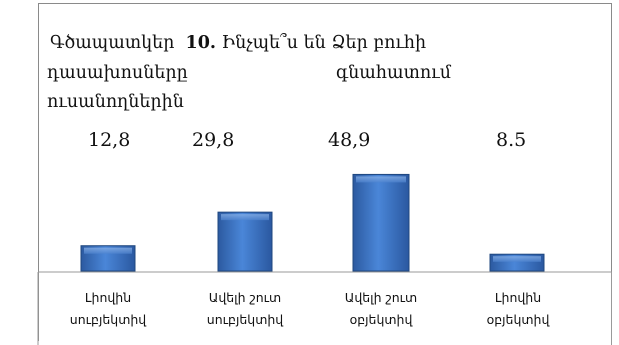 The width and height of the screenshot is (619, 345). What do you see at coordinates (324, 43) in the screenshot?
I see `chart-title-text: Ինչպե՞ս են Ձեր բուհի` at bounding box center [324, 43].